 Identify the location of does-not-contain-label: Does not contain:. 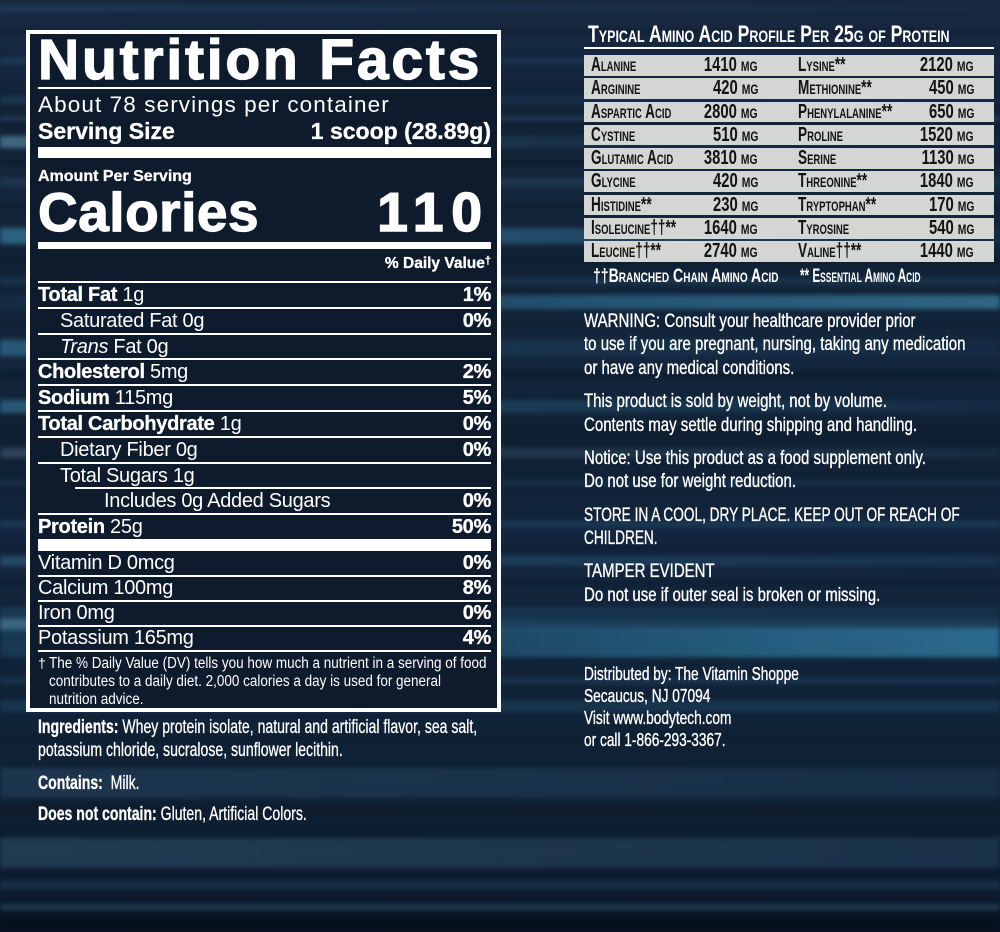
(97, 814).